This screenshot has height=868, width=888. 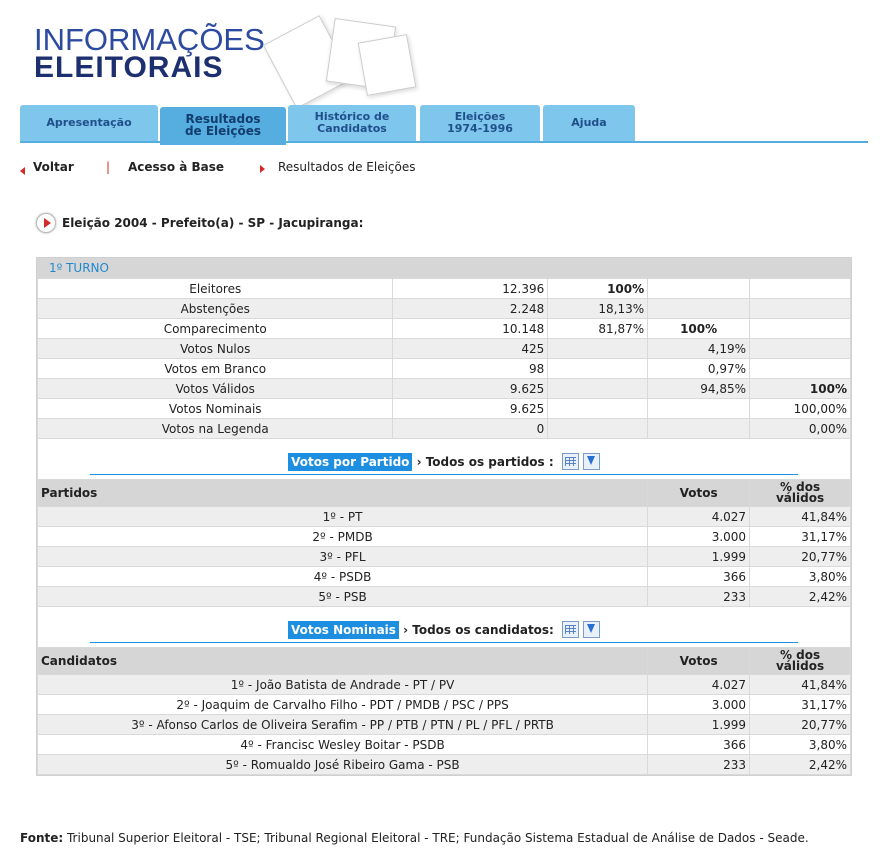 I want to click on table-row: Votos Válidos 9.625 94,85% 100%, so click(x=443, y=388).